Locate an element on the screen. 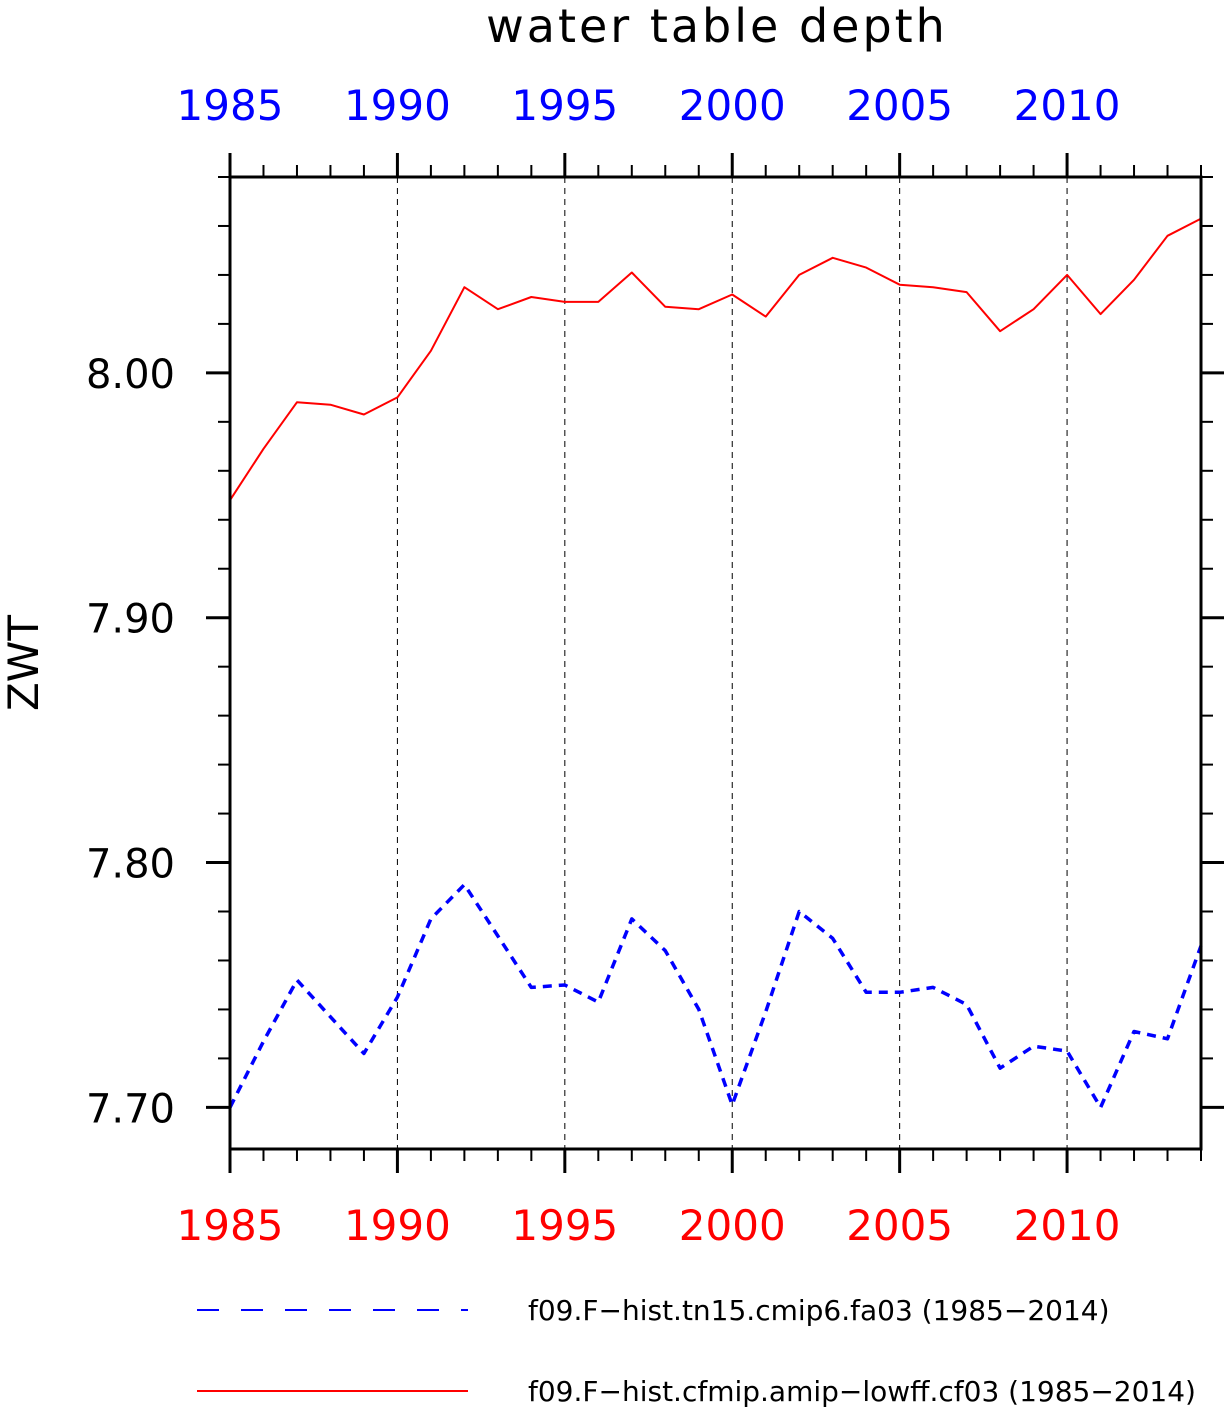  y-tick-label-8.00: 8.00 is located at coordinates (130, 375).